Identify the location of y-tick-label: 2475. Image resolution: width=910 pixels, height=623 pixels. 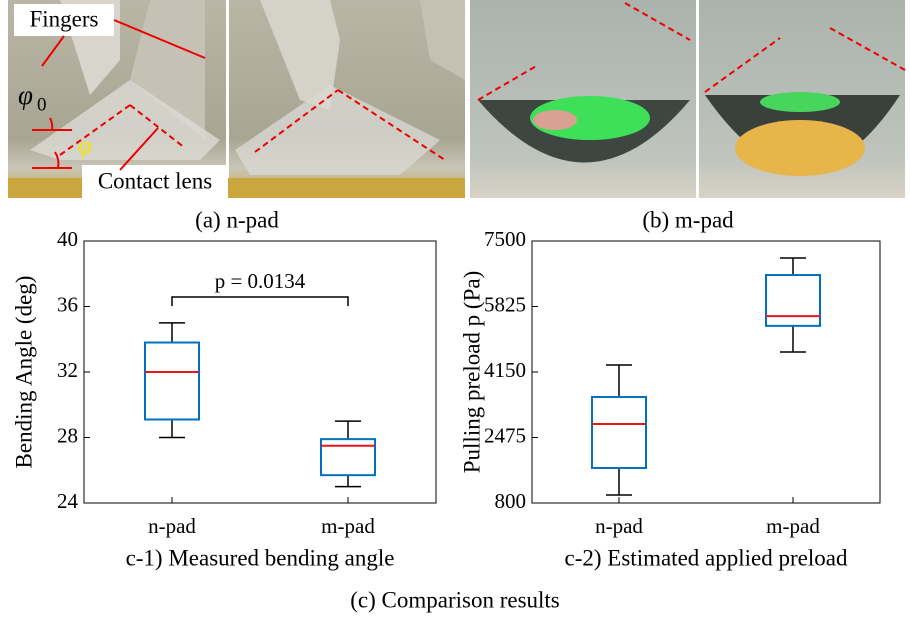
(505, 435).